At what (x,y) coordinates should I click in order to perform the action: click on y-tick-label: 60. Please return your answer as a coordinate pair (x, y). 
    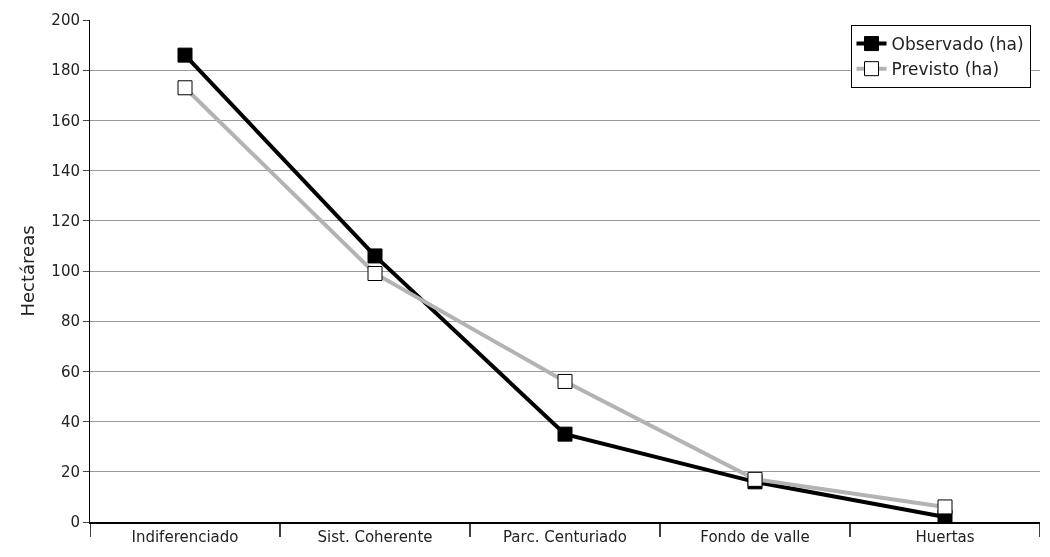
    Looking at the image, I should click on (70, 371).